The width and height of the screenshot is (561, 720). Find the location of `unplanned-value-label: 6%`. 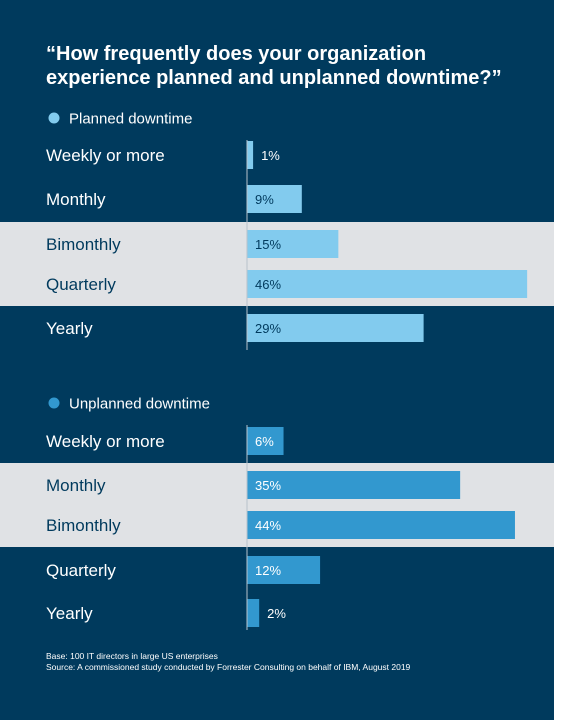

unplanned-value-label: 6% is located at coordinates (264, 441).